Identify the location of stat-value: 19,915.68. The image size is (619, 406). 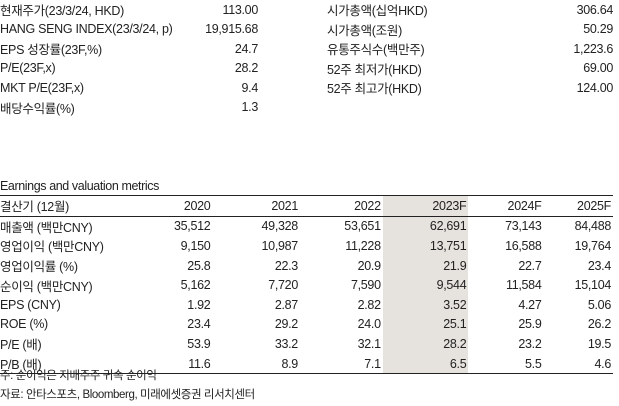
(231, 29).